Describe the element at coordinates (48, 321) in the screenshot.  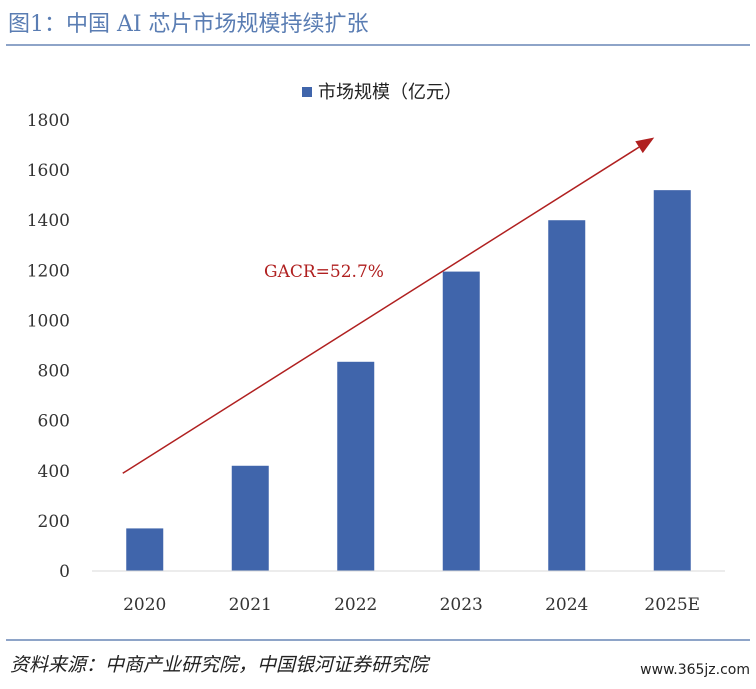
I see `y-tick-label: 1000` at that location.